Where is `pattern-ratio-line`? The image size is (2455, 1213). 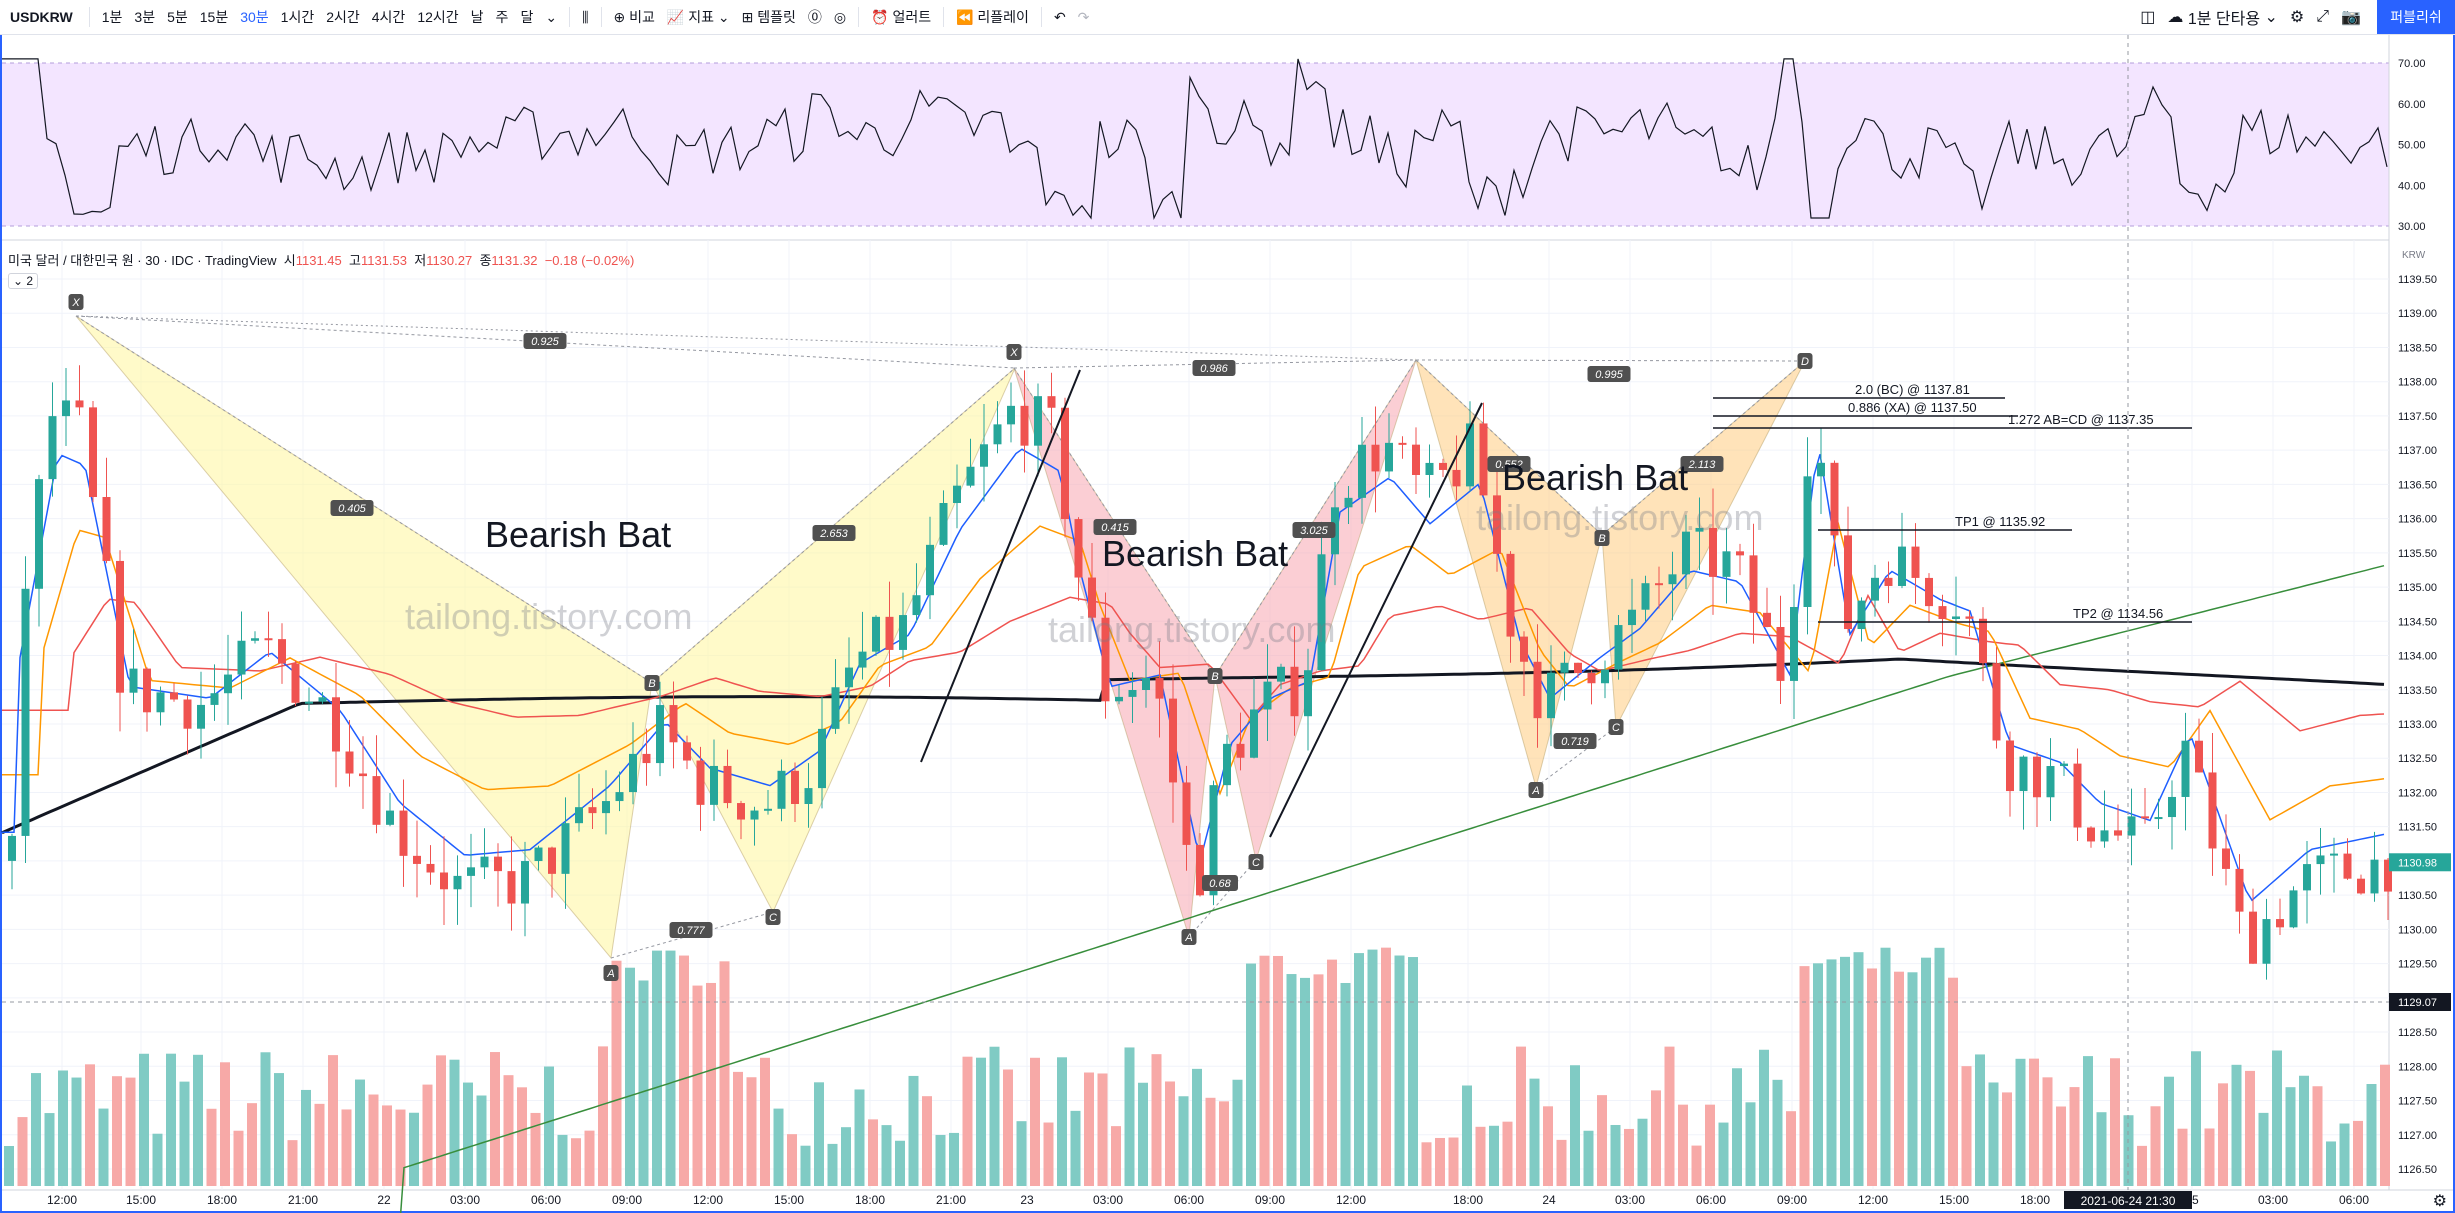
pattern-ratio-line is located at coordinates (1215, 364).